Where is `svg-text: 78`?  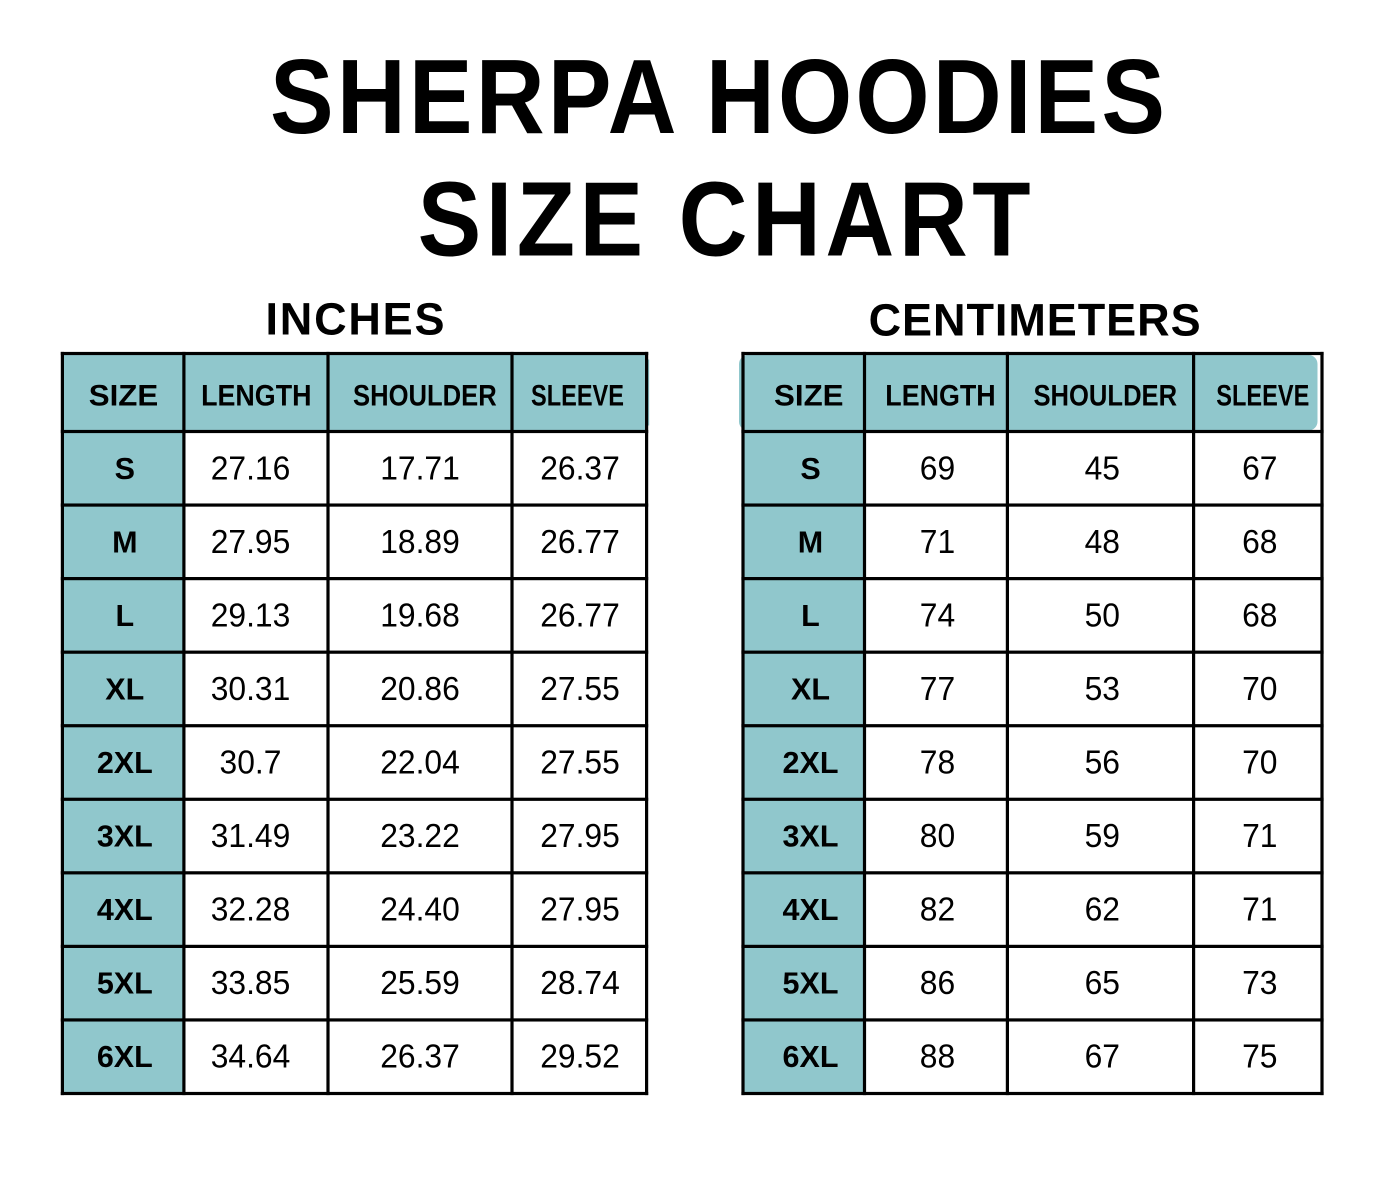 svg-text: 78 is located at coordinates (937, 763).